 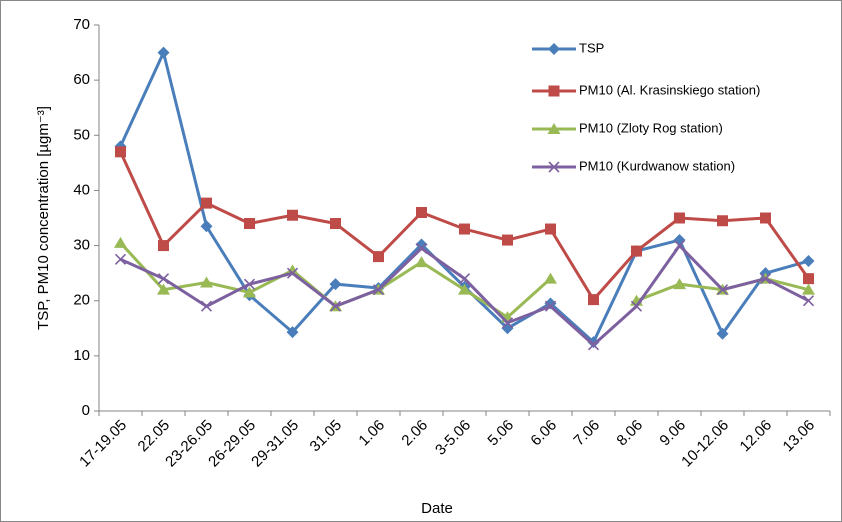 What do you see at coordinates (437, 508) in the screenshot?
I see `x-axis-label: Date` at bounding box center [437, 508].